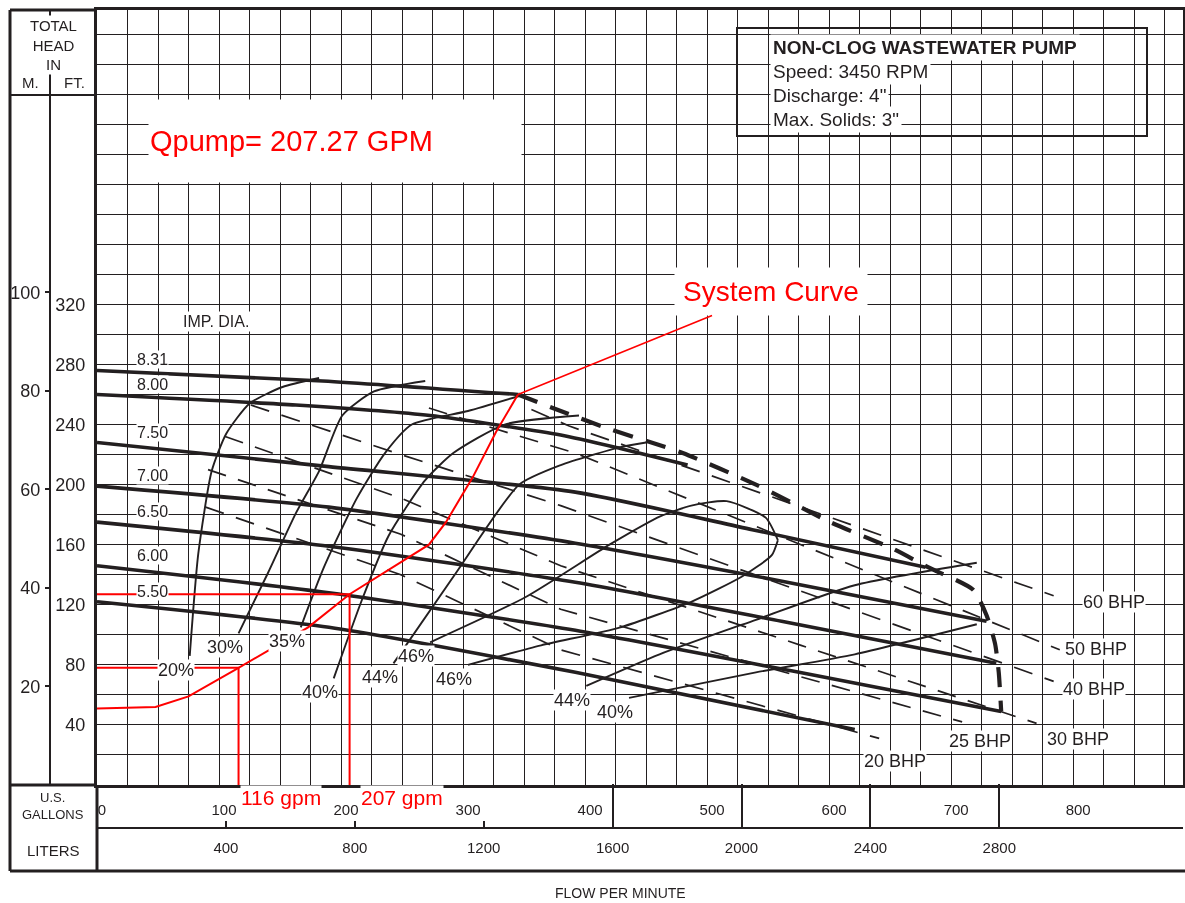 The image size is (1185, 903). What do you see at coordinates (484, 847) in the screenshot?
I see `x2-tick-label: 1200` at bounding box center [484, 847].